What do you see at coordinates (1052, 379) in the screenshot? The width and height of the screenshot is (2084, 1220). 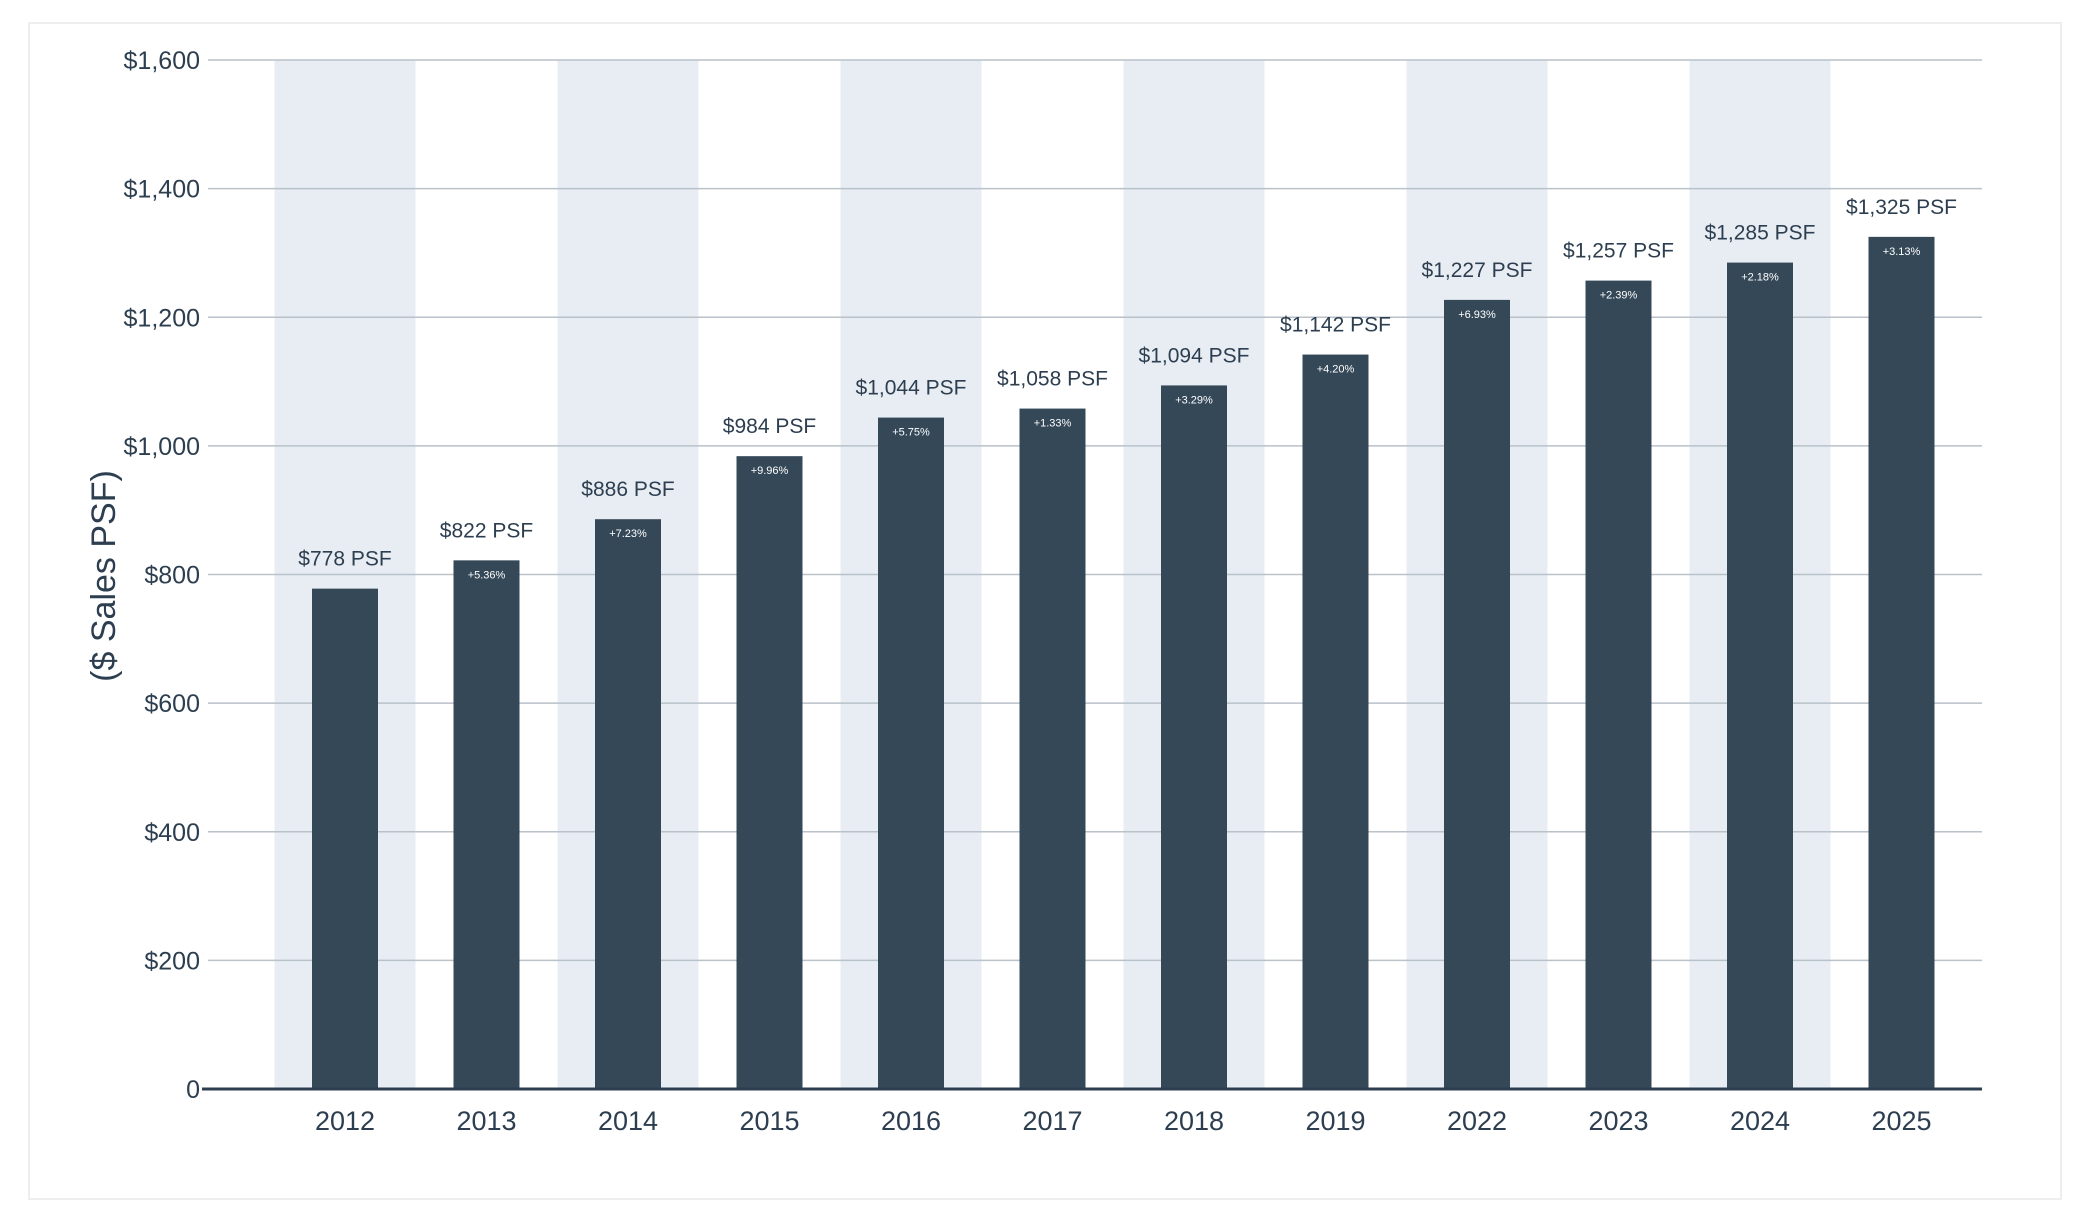 I see `bar-value-label: $1,058 PSF` at bounding box center [1052, 379].